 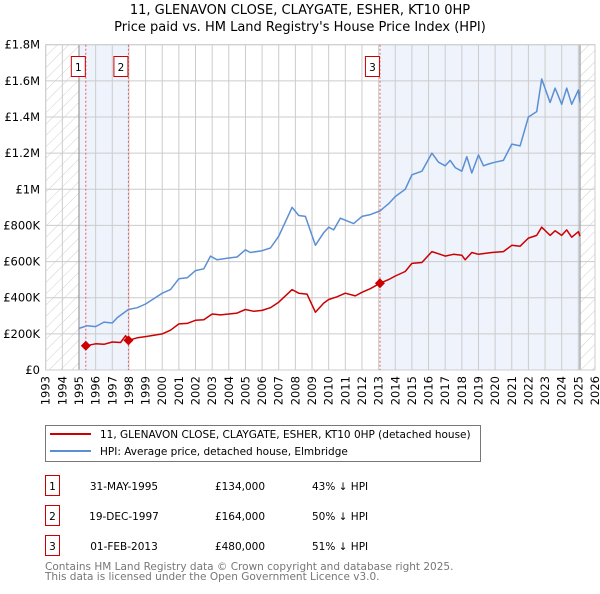 I want to click on y-tick-label: £800K, so click(x=21, y=225).